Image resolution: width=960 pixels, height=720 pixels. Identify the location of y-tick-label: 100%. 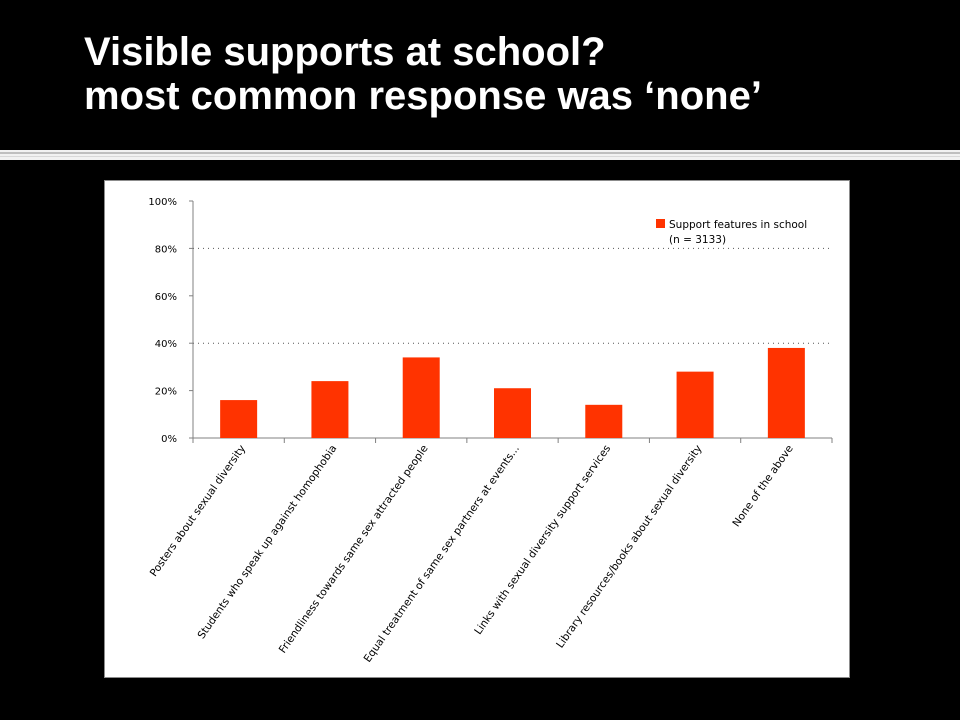
(162, 202).